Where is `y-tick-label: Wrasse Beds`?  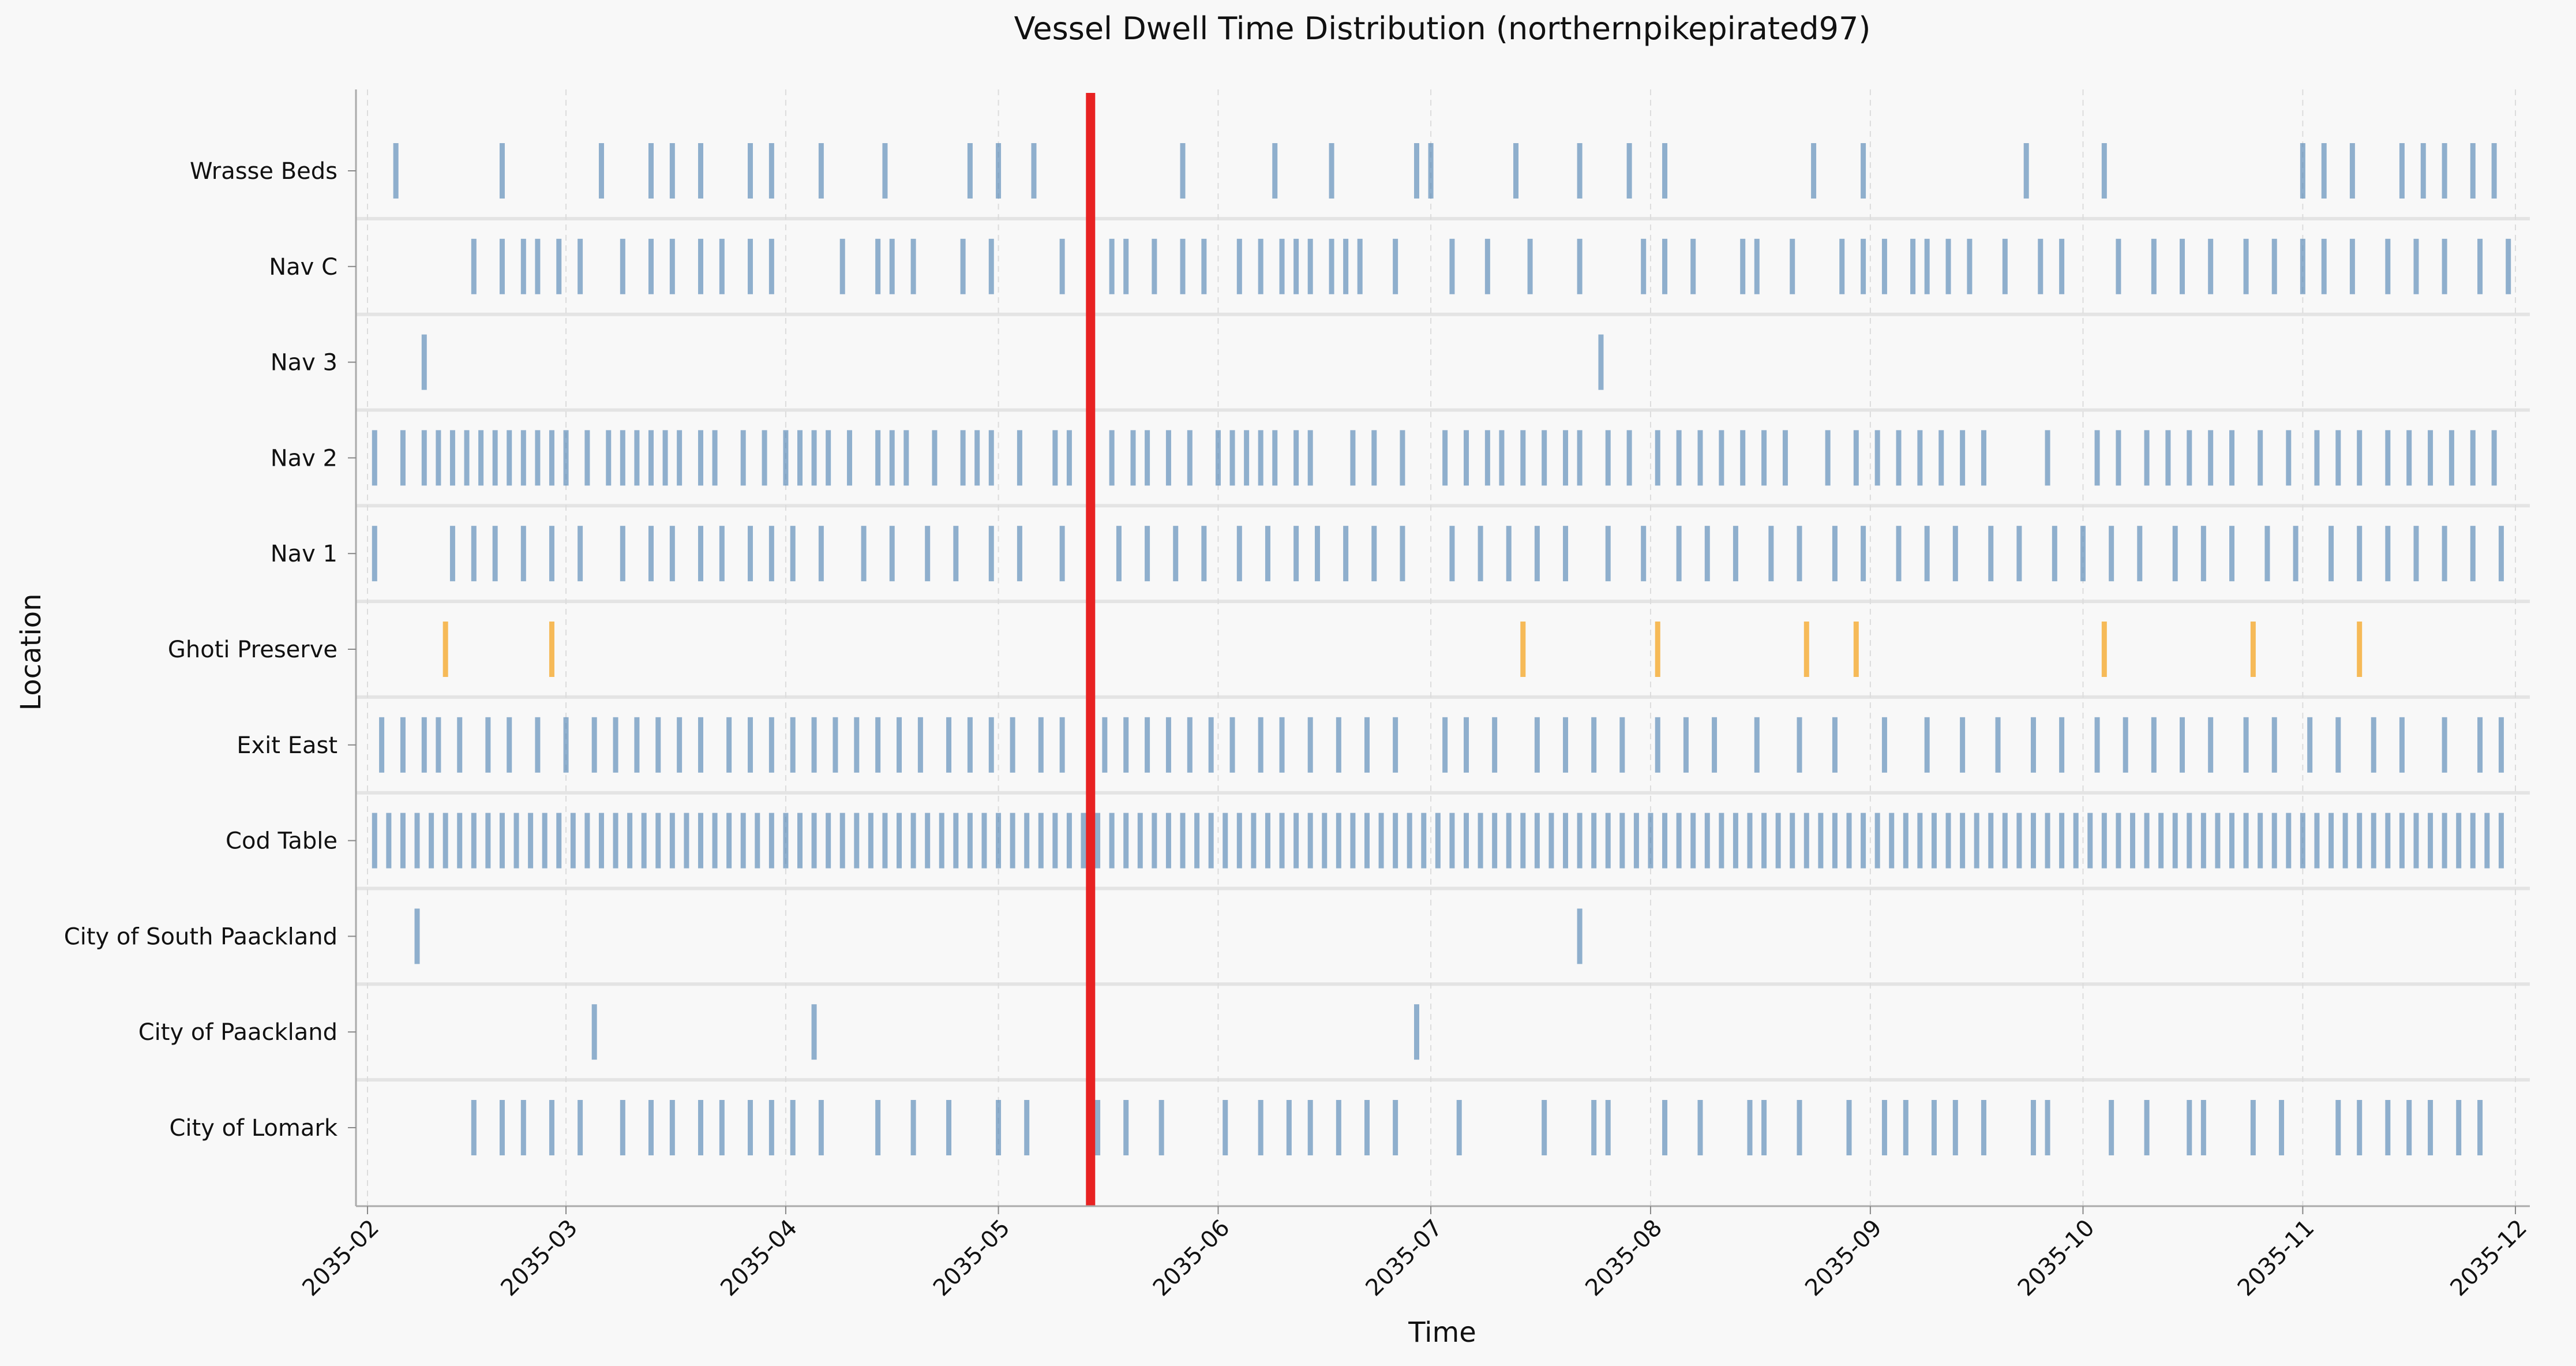
y-tick-label: Wrasse Beds is located at coordinates (264, 171).